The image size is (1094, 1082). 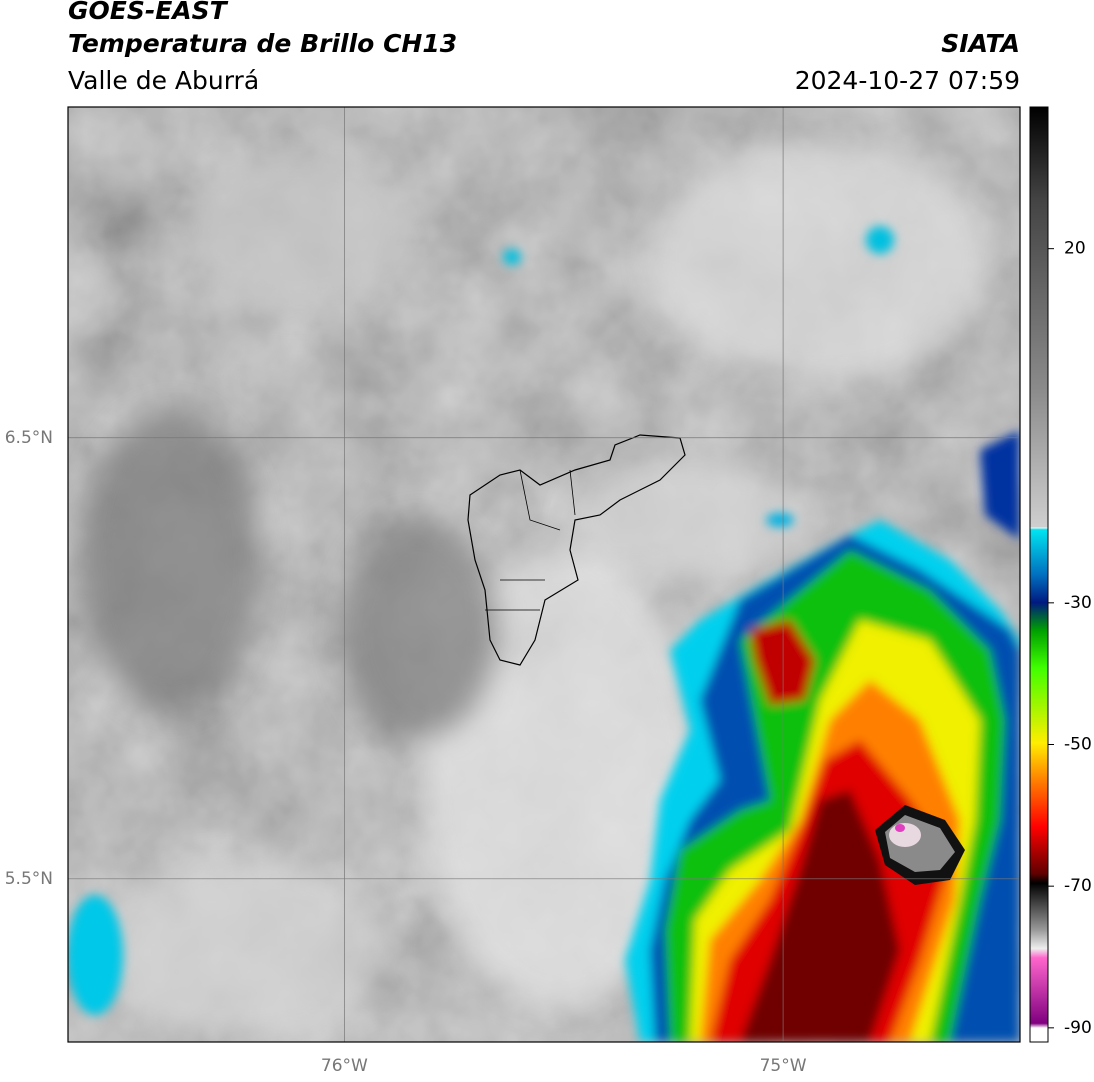 What do you see at coordinates (1075, 249) in the screenshot?
I see `colorbar-label: 20` at bounding box center [1075, 249].